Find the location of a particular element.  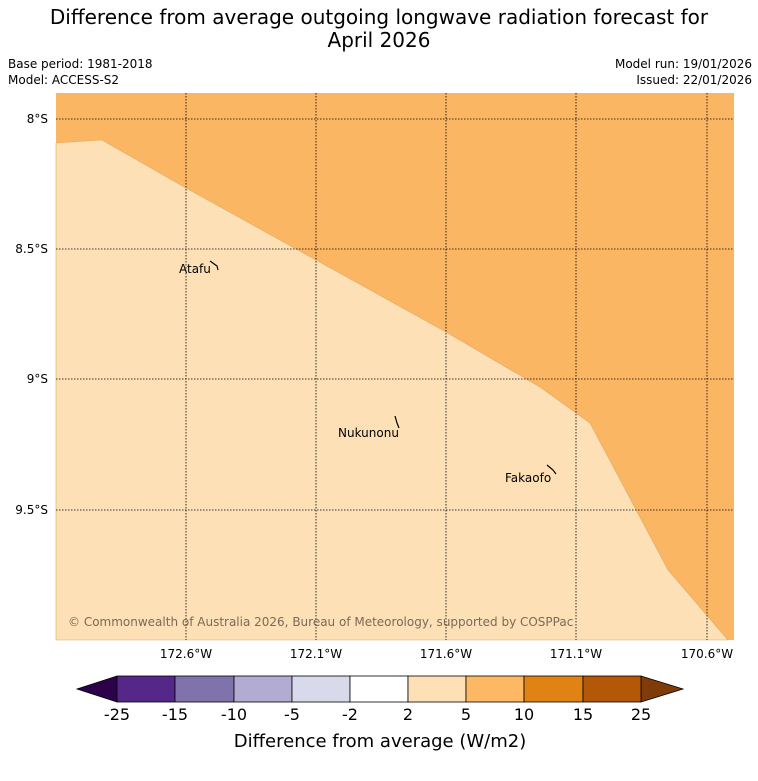

meta-right: Model run: 19/01/2026 Issued: 22/01/2026 is located at coordinates (683, 72).